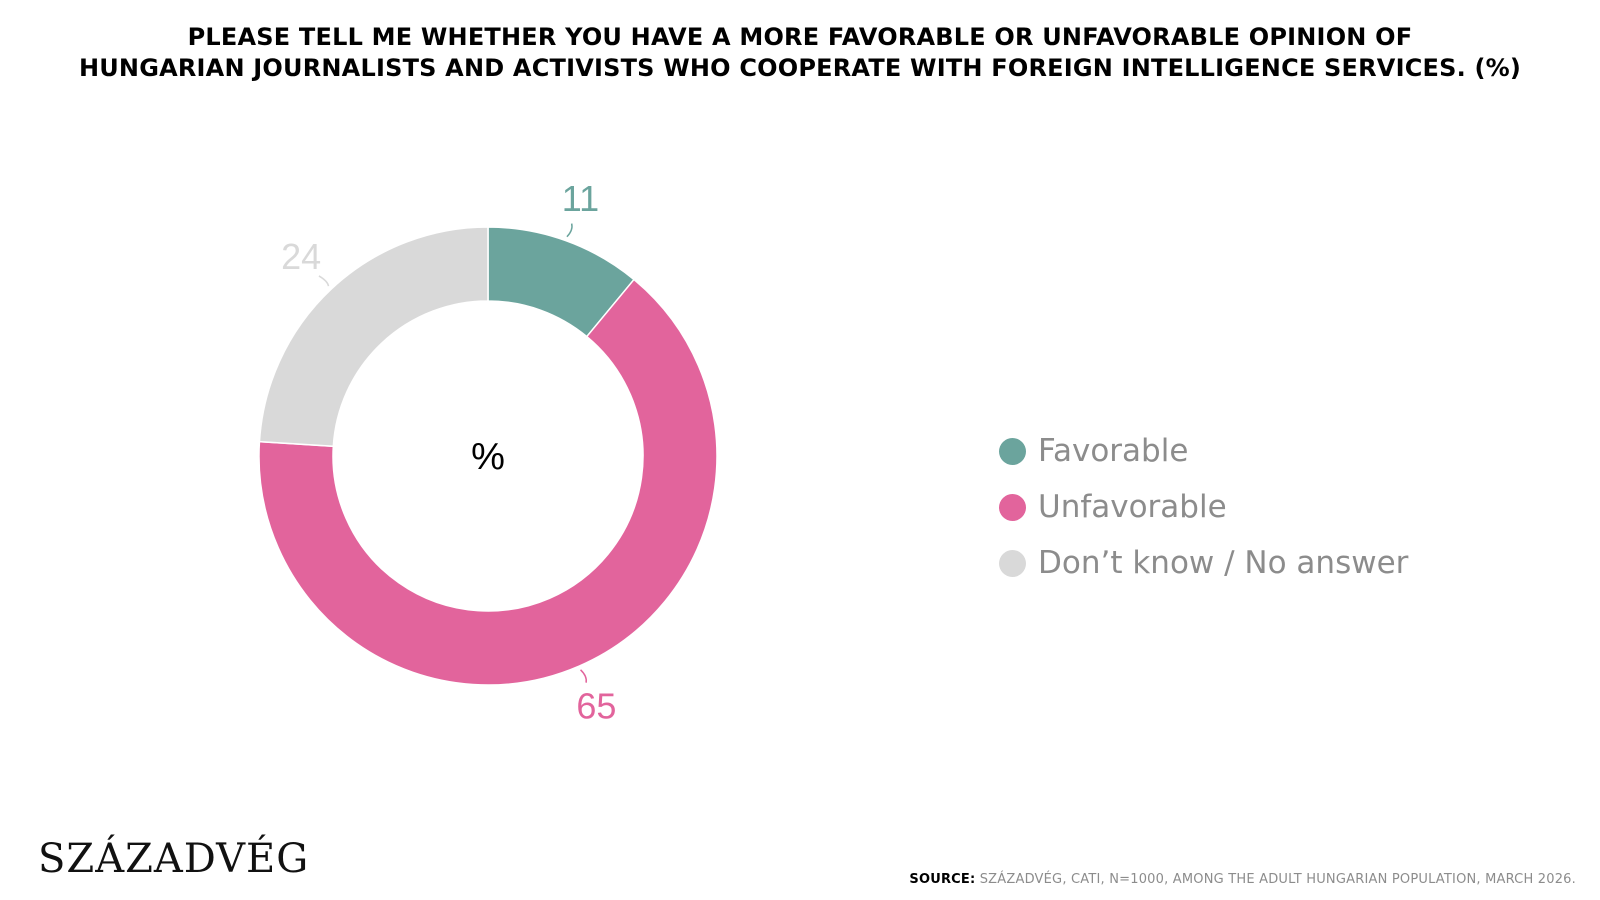 Image resolution: width=1600 pixels, height=900 pixels. Describe the element at coordinates (1223, 563) in the screenshot. I see `legend-label-dont-know: Don’t know / No answer` at that location.